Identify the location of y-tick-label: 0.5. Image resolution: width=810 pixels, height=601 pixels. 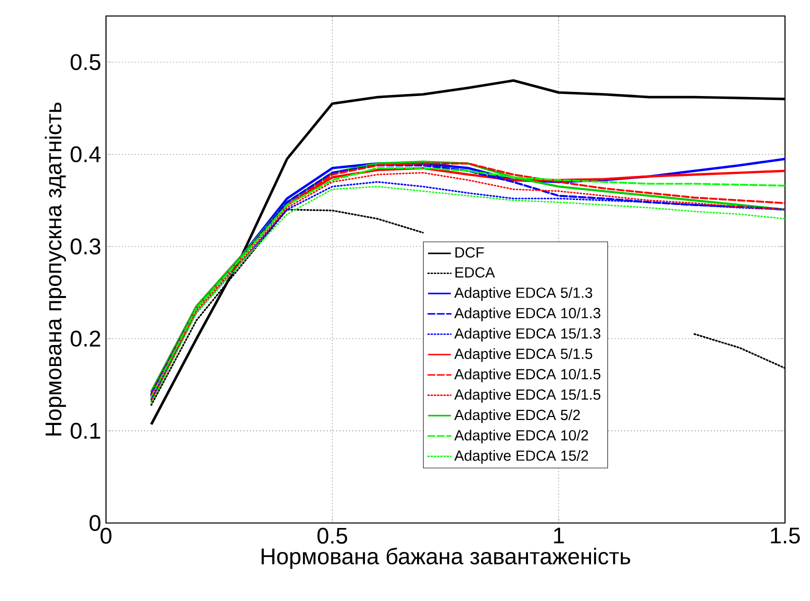
(85, 62).